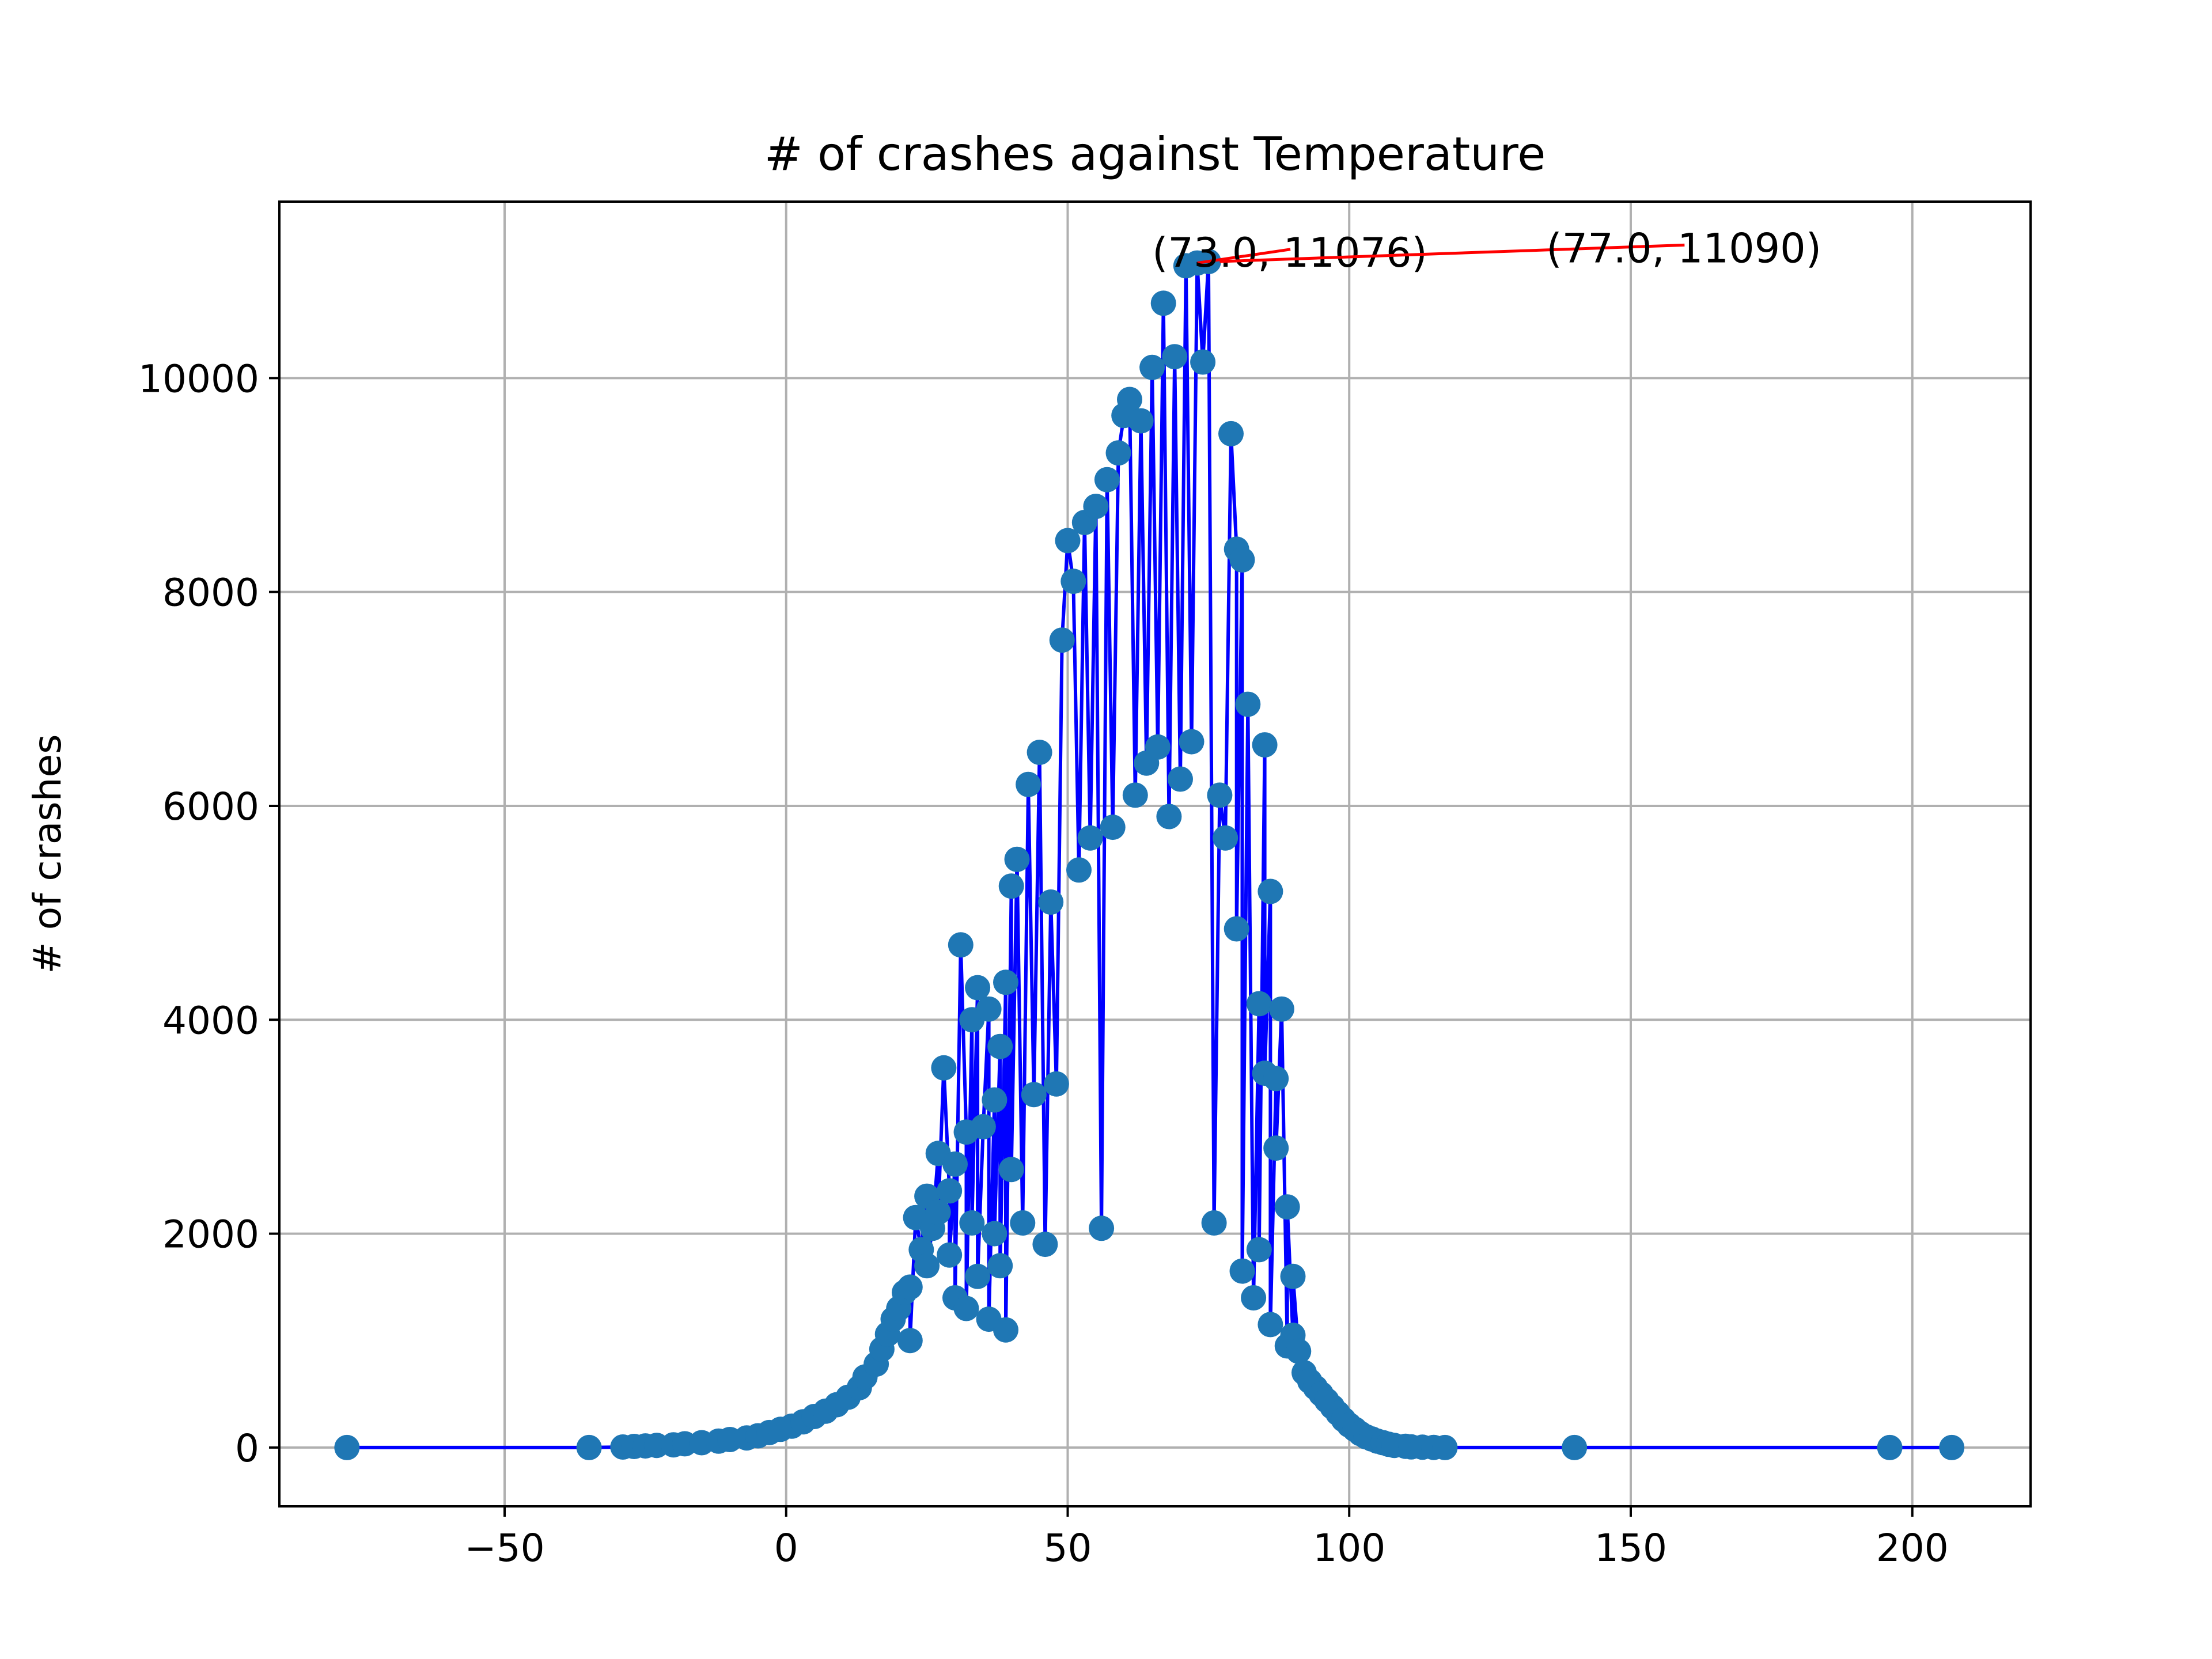  What do you see at coordinates (210, 807) in the screenshot?
I see `y-tick-label: 6000` at bounding box center [210, 807].